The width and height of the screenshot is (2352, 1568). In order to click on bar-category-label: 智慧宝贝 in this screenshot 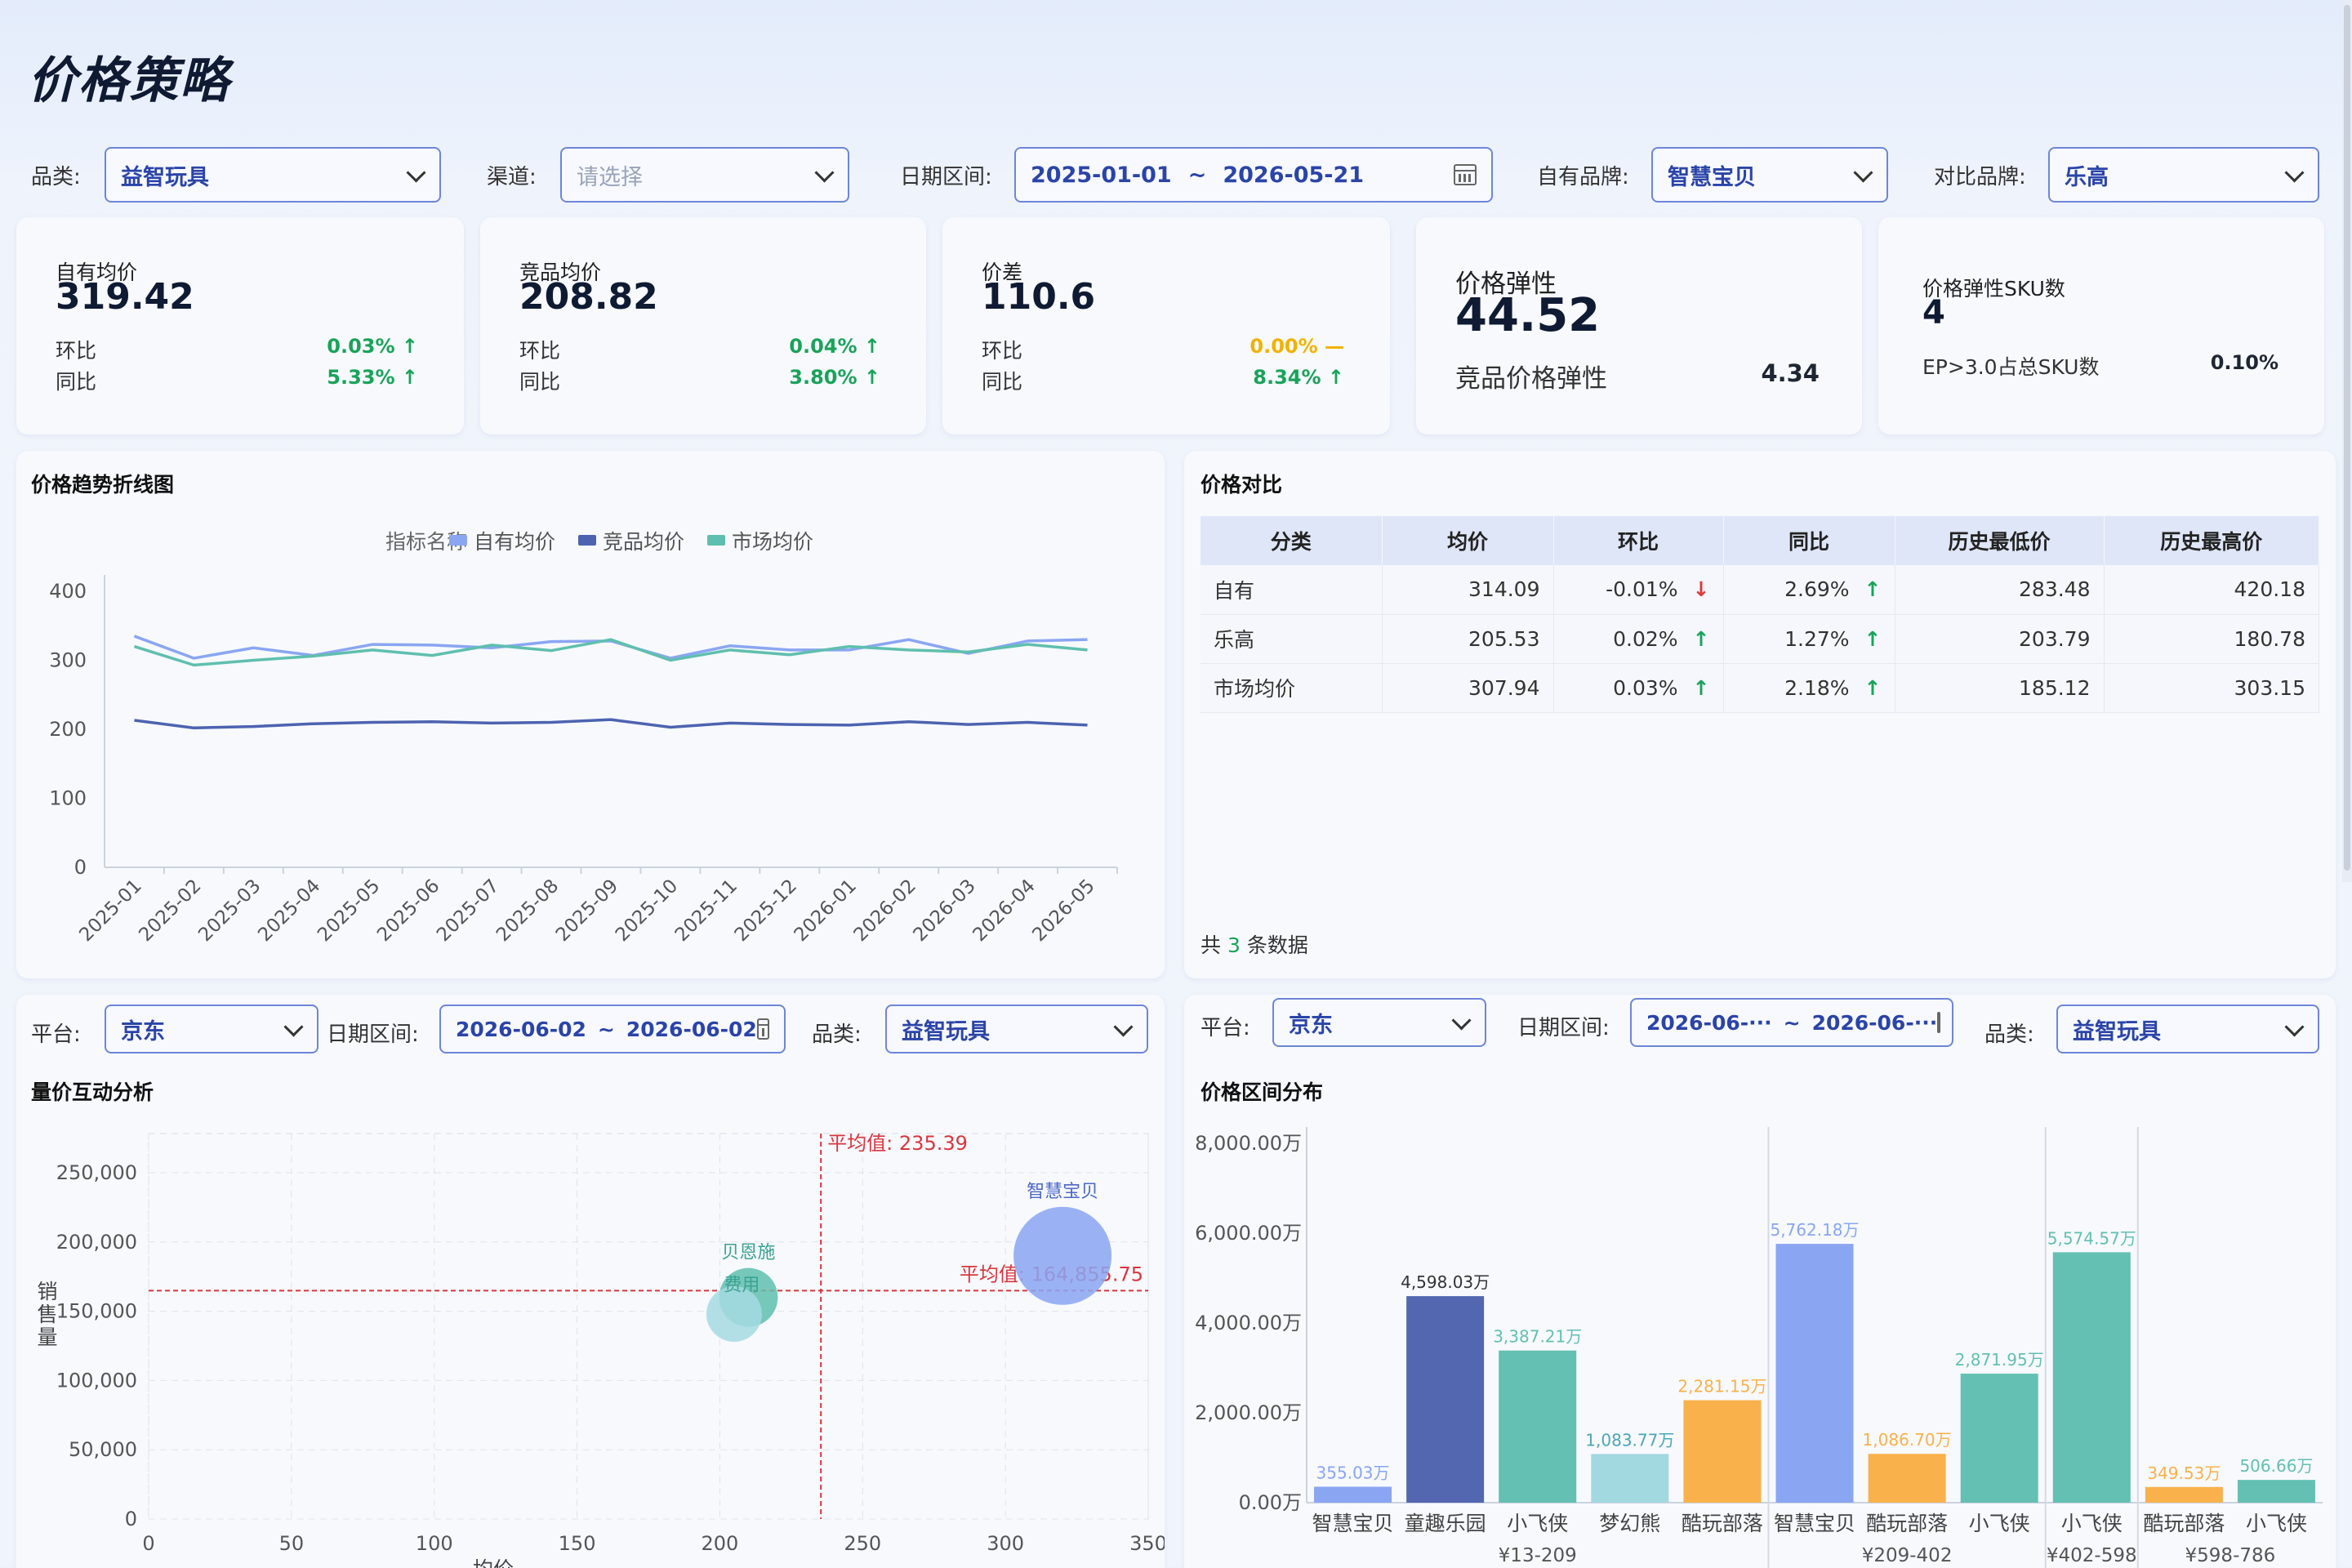, I will do `click(1353, 1523)`.